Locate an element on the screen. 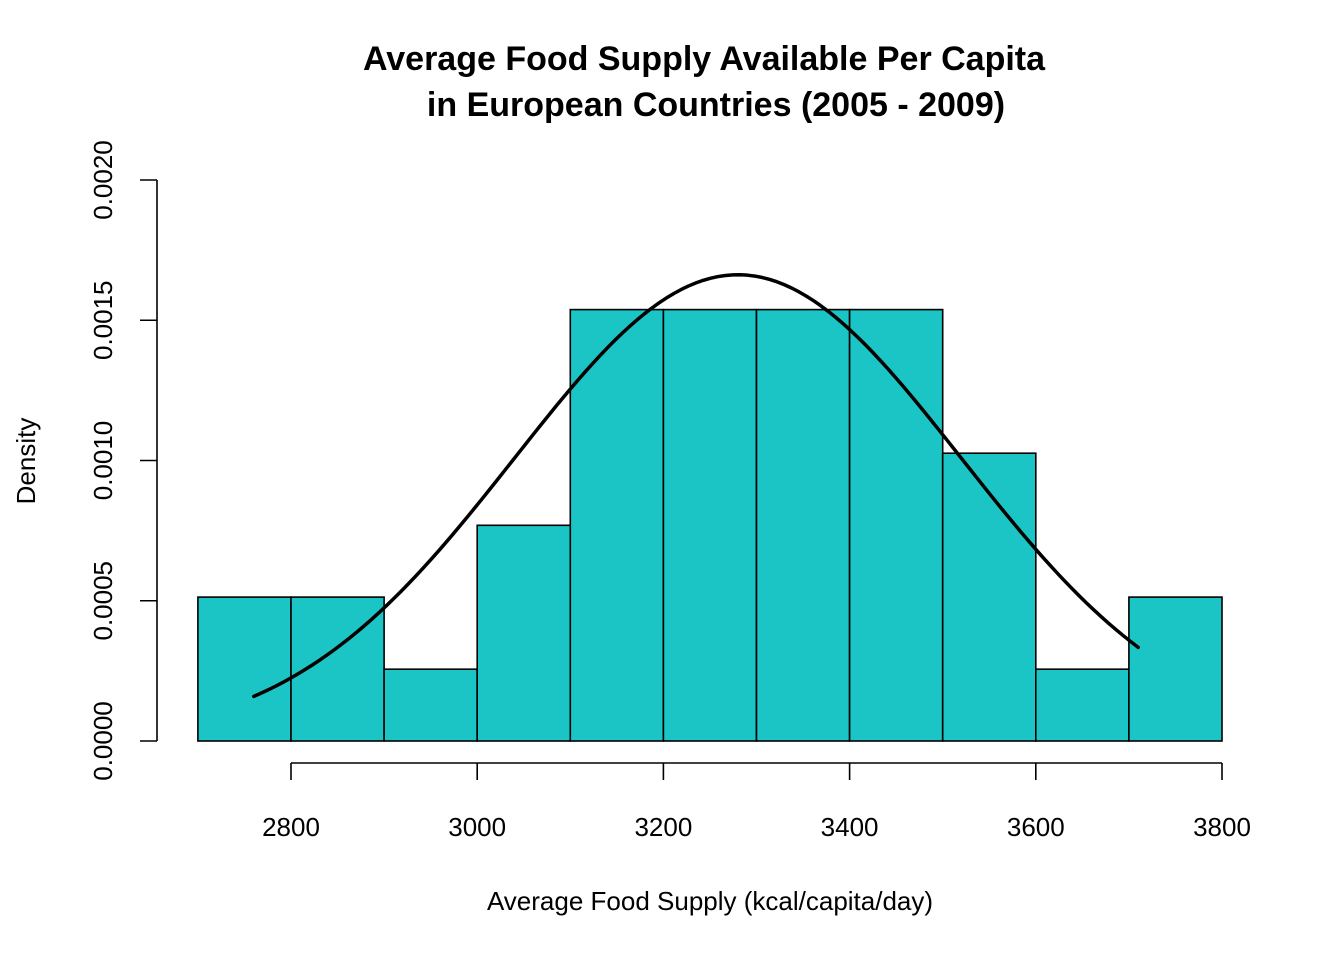 The image size is (1344, 960). x-tick-label-5: 3800 is located at coordinates (1222, 827).